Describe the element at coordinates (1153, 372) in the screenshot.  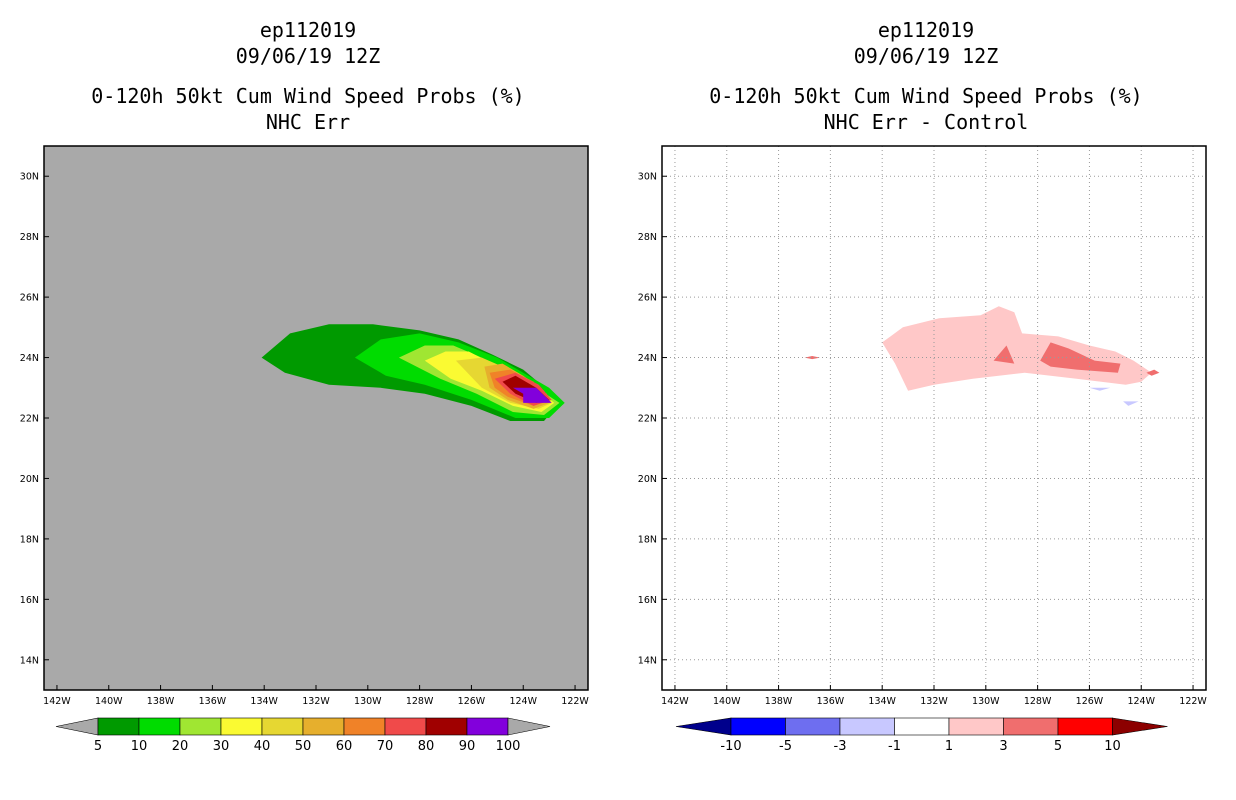
I see `contour-3-5-c` at that location.